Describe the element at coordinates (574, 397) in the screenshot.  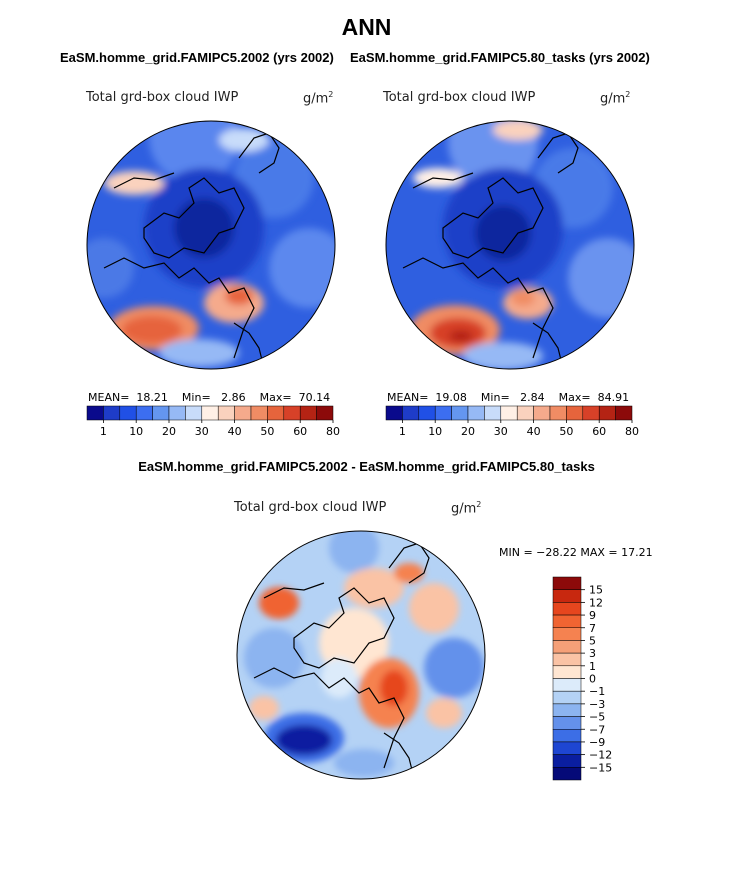
I see `panel-2-max-label: Max=` at that location.